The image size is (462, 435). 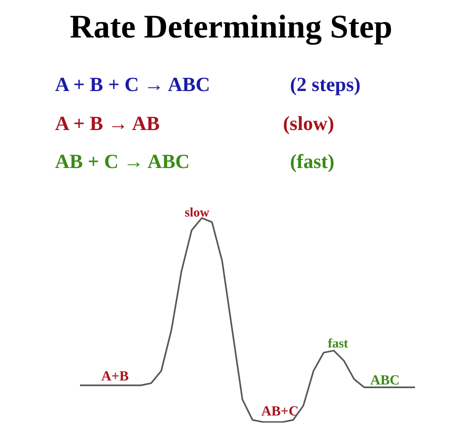 I want to click on annotation: AB+C, so click(x=280, y=412).